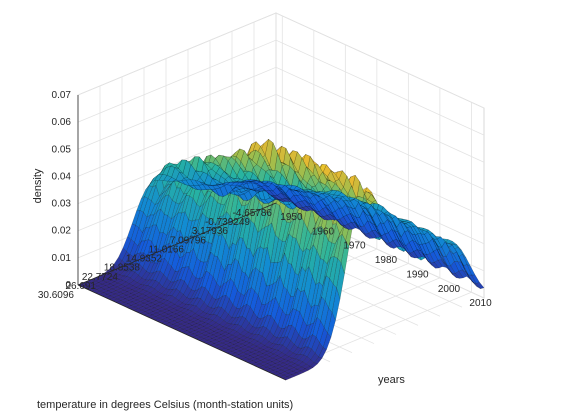  What do you see at coordinates (62, 176) in the screenshot?
I see `z-tick-label: 0.04` at bounding box center [62, 176].